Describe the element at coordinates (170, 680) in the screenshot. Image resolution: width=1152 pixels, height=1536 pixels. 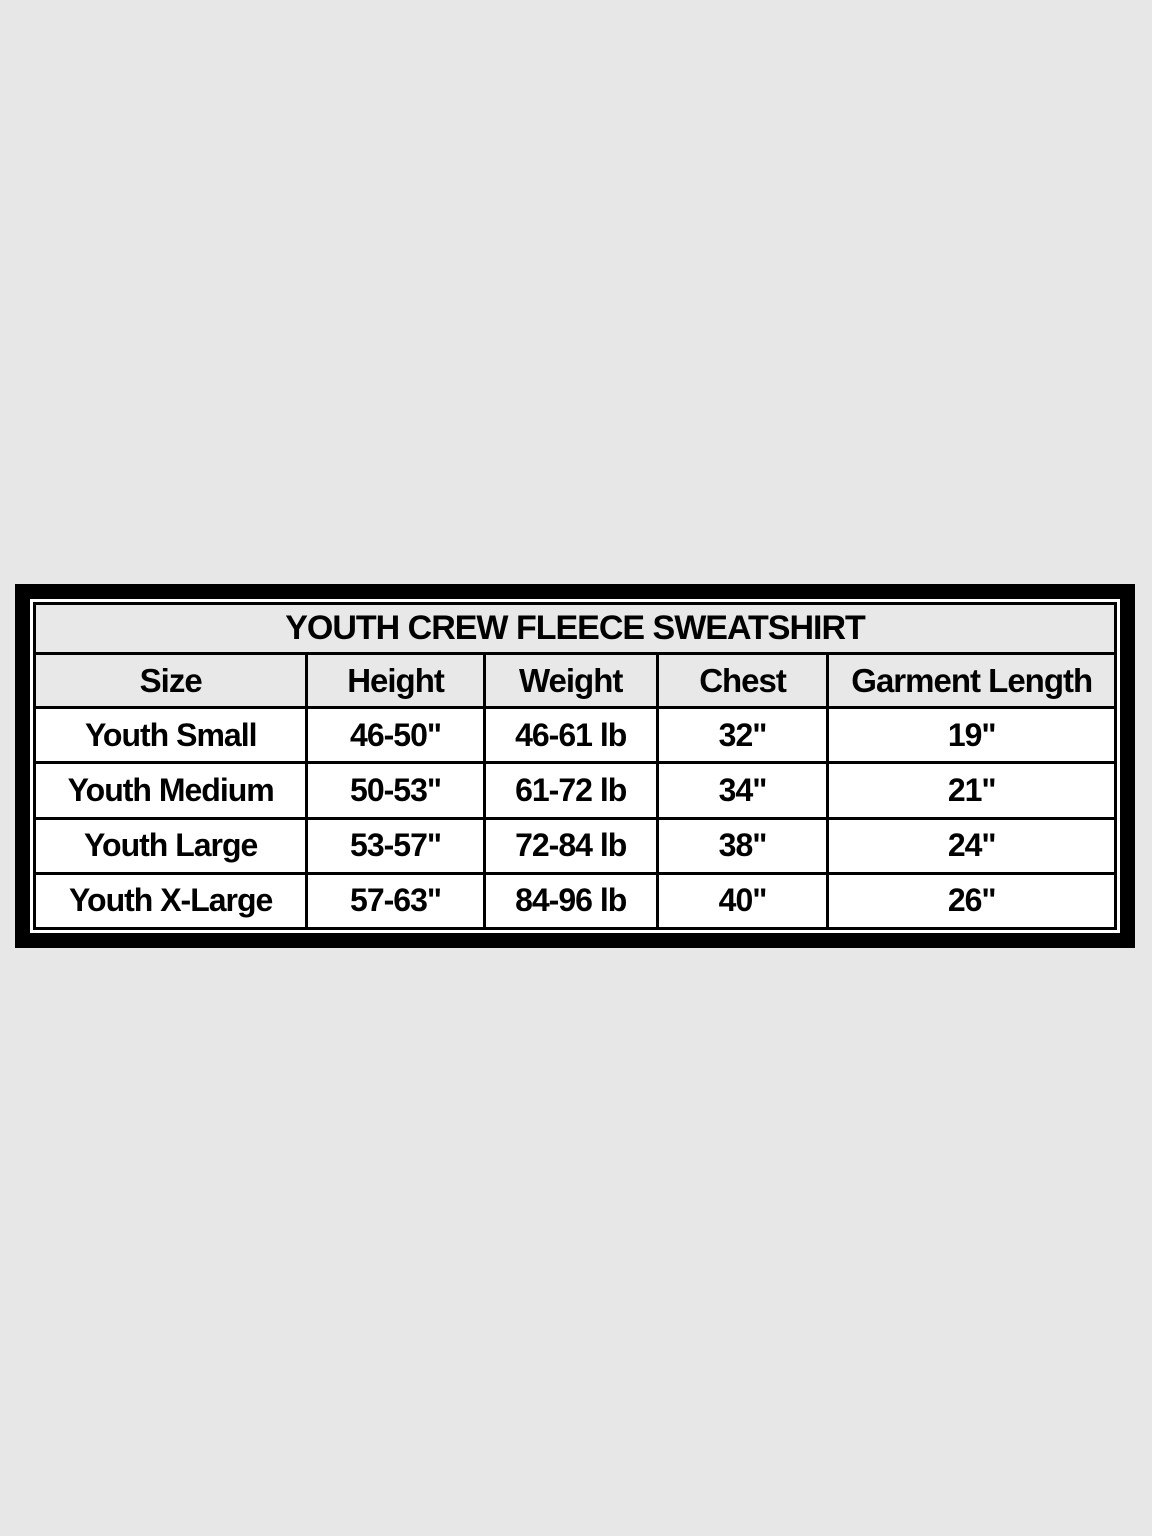
I see `column-header-size: Size` at that location.